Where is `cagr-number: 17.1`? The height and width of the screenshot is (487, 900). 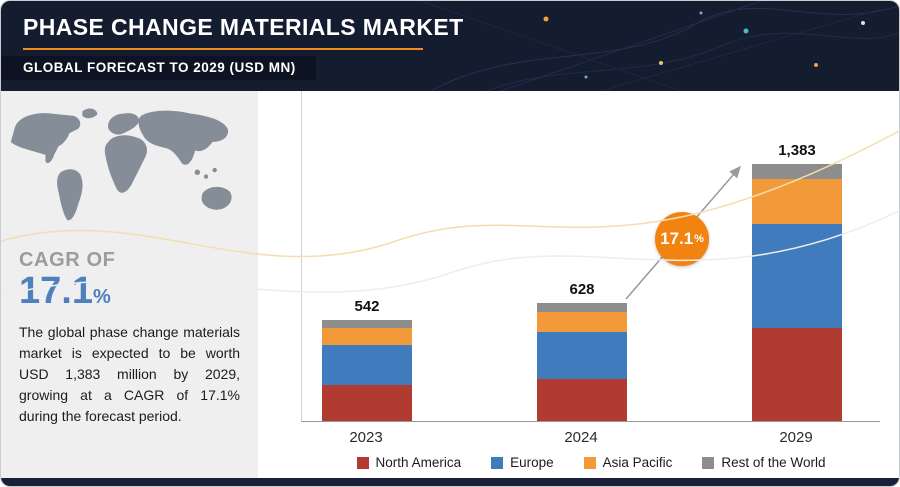
cagr-number: 17.1 is located at coordinates (56, 291).